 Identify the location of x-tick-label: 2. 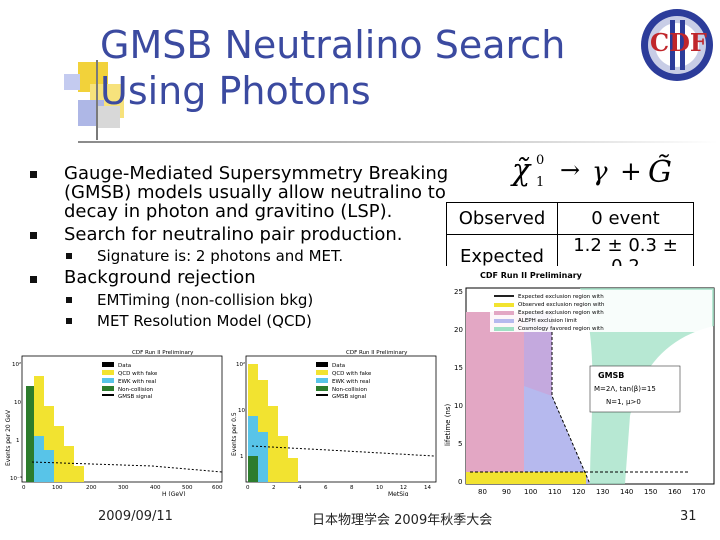
(274, 488).